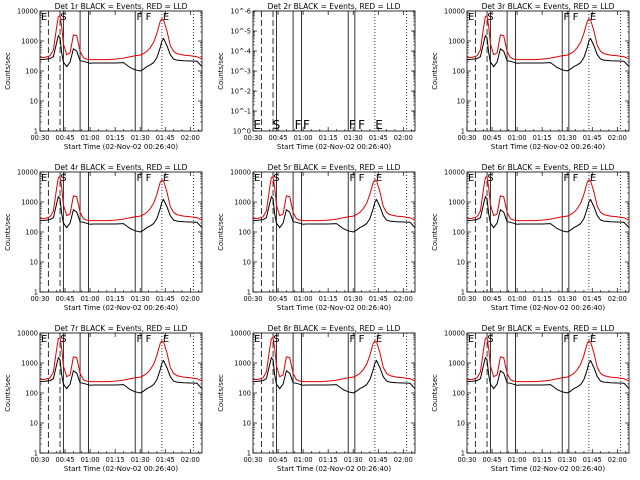  I want to click on y-tick-label: 10^-1, so click(241, 111).